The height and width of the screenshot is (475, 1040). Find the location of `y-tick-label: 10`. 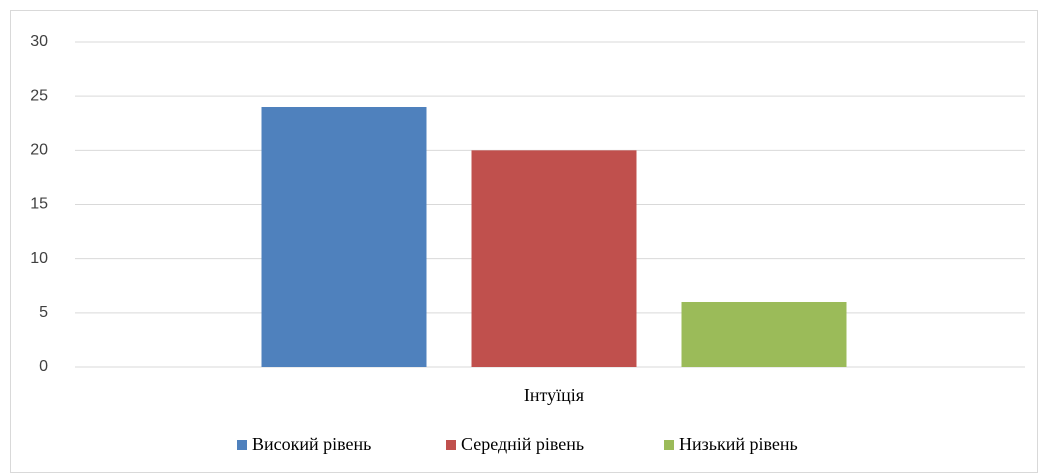

y-tick-label: 10 is located at coordinates (39, 258).